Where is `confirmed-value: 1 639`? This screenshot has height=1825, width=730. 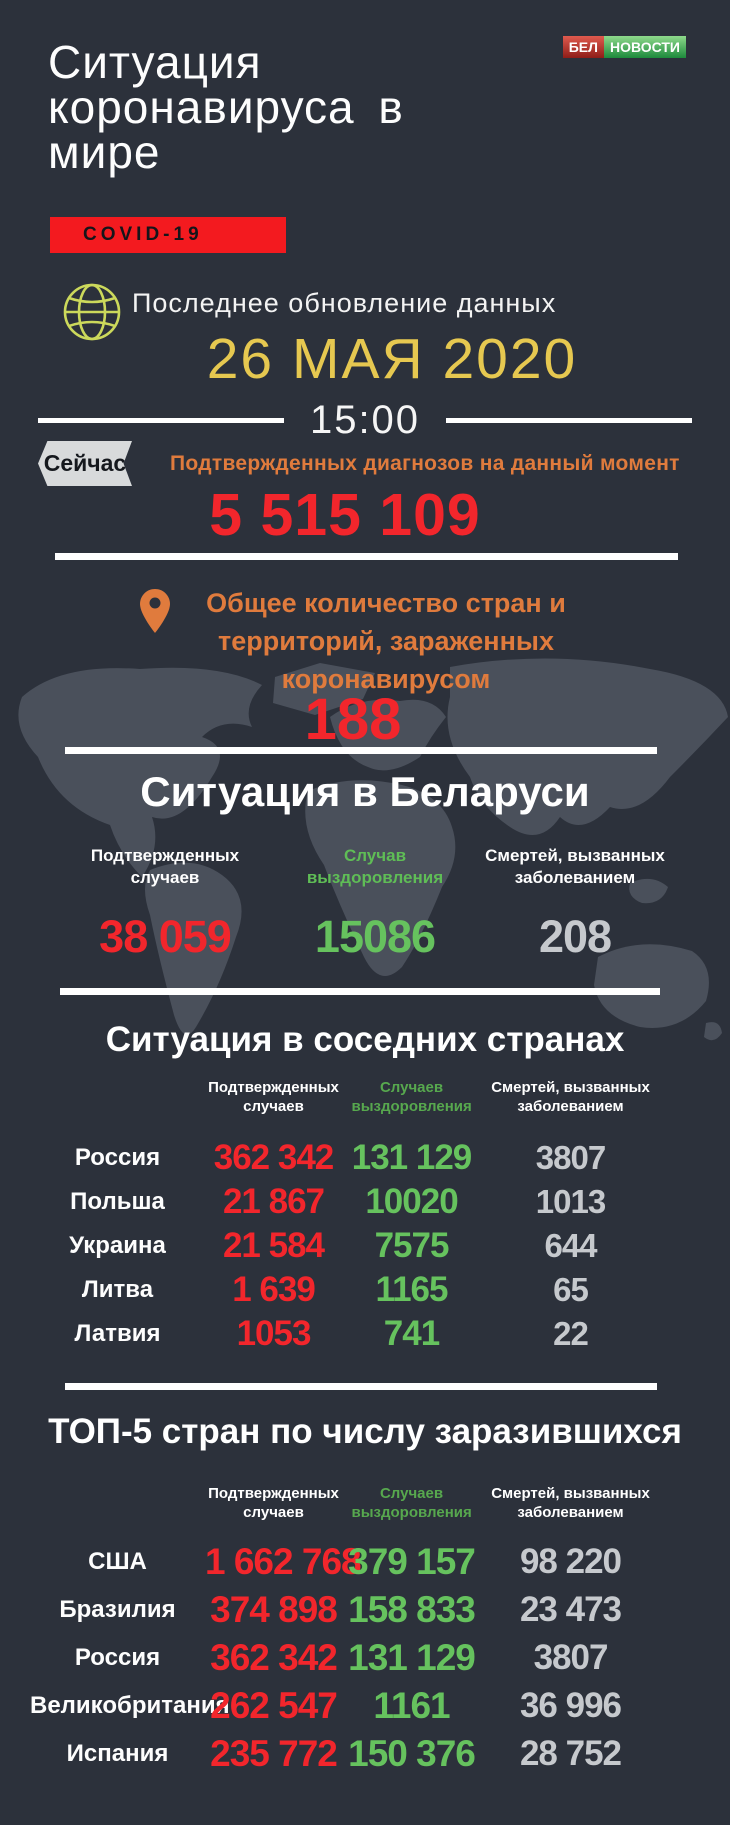 confirmed-value: 1 639 is located at coordinates (274, 1289).